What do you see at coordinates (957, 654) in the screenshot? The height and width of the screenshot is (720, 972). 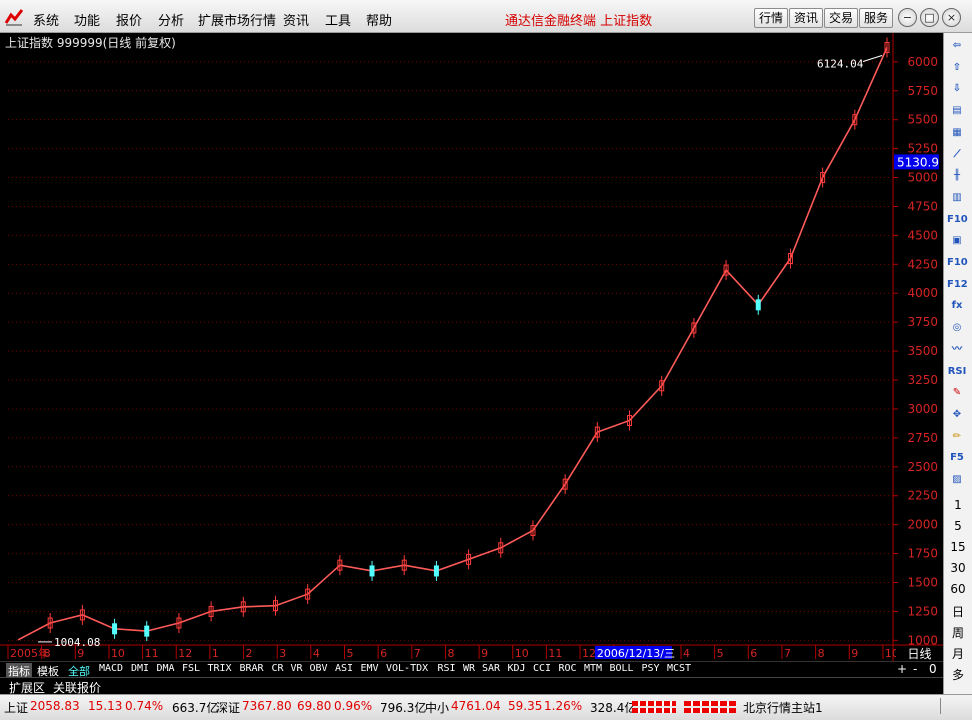 I see `period-month: 月` at bounding box center [957, 654].